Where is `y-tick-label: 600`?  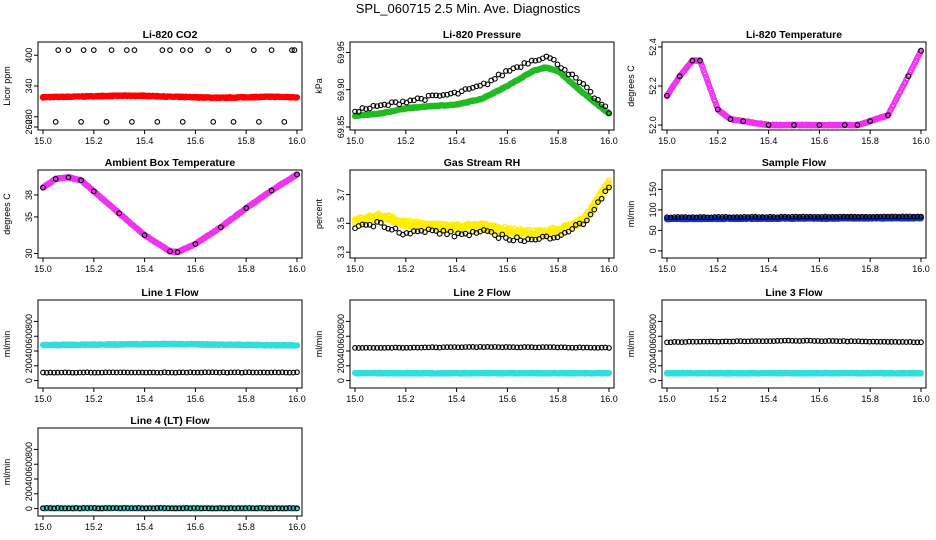
y-tick-label: 600 is located at coordinates (341, 336).